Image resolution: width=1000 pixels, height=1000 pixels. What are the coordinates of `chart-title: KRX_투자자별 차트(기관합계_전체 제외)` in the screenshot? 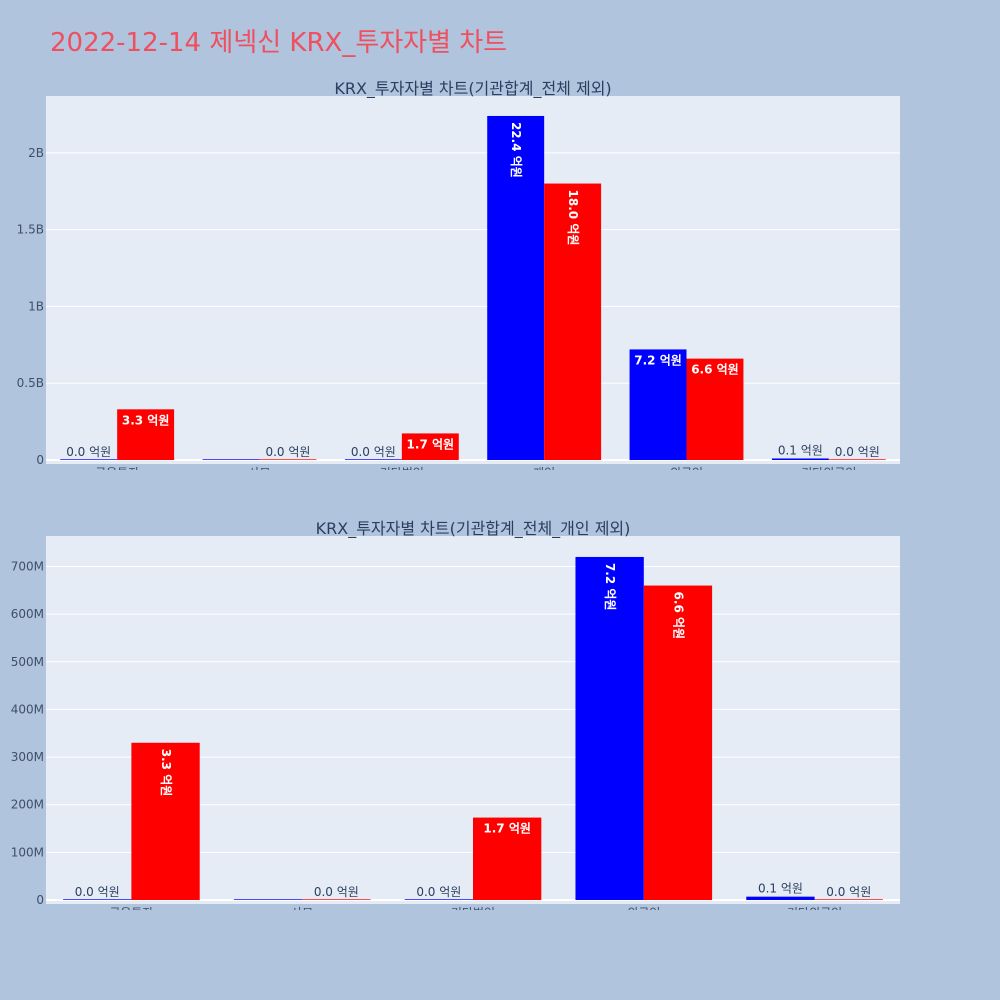 It's located at (472, 89).